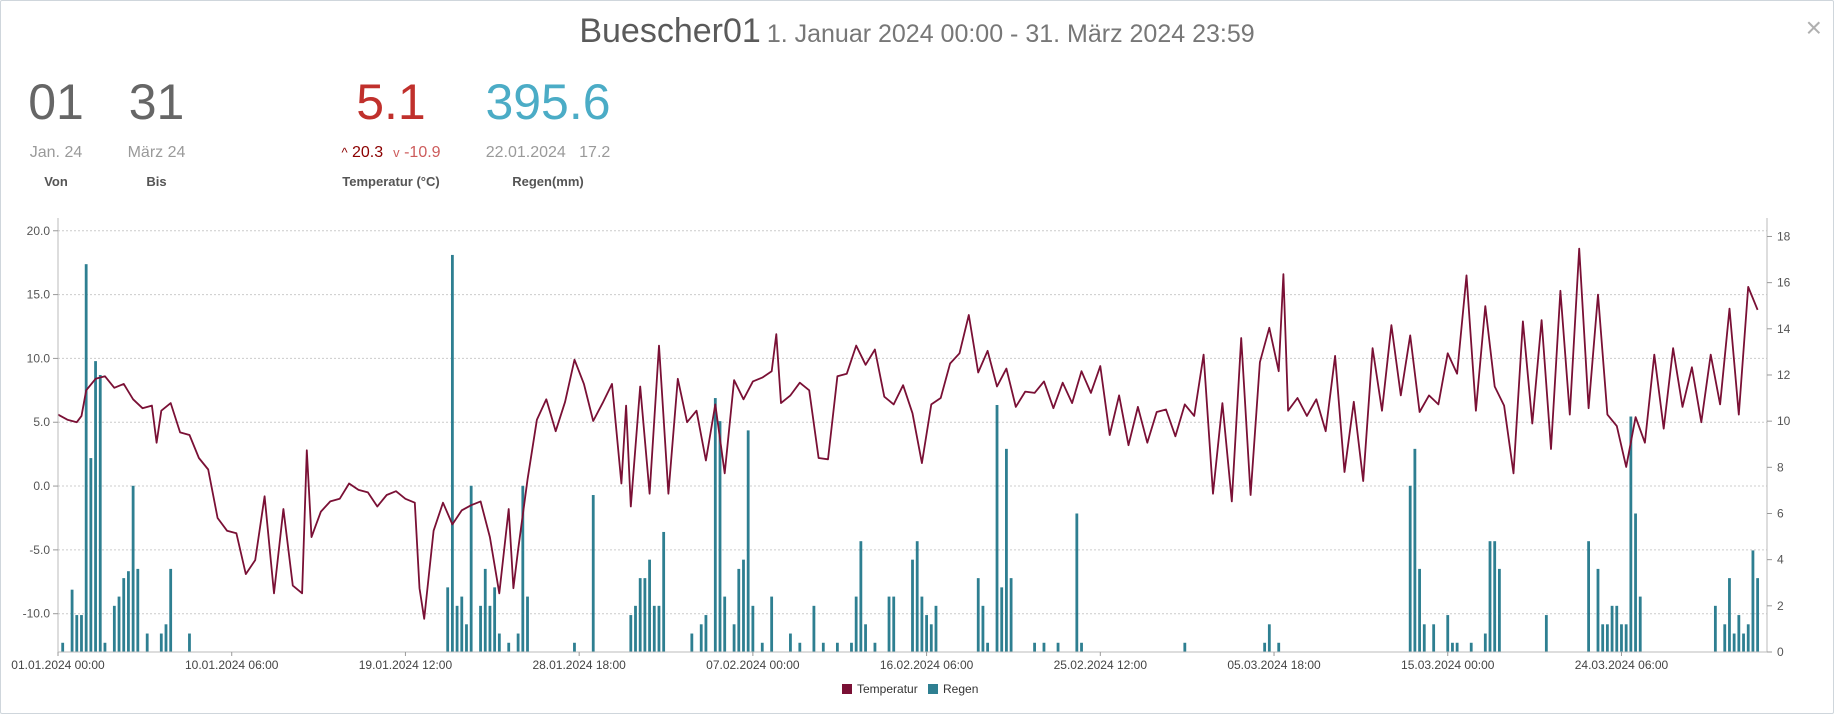  I want to click on y-left-tick-label: -5.0, so click(39, 550).